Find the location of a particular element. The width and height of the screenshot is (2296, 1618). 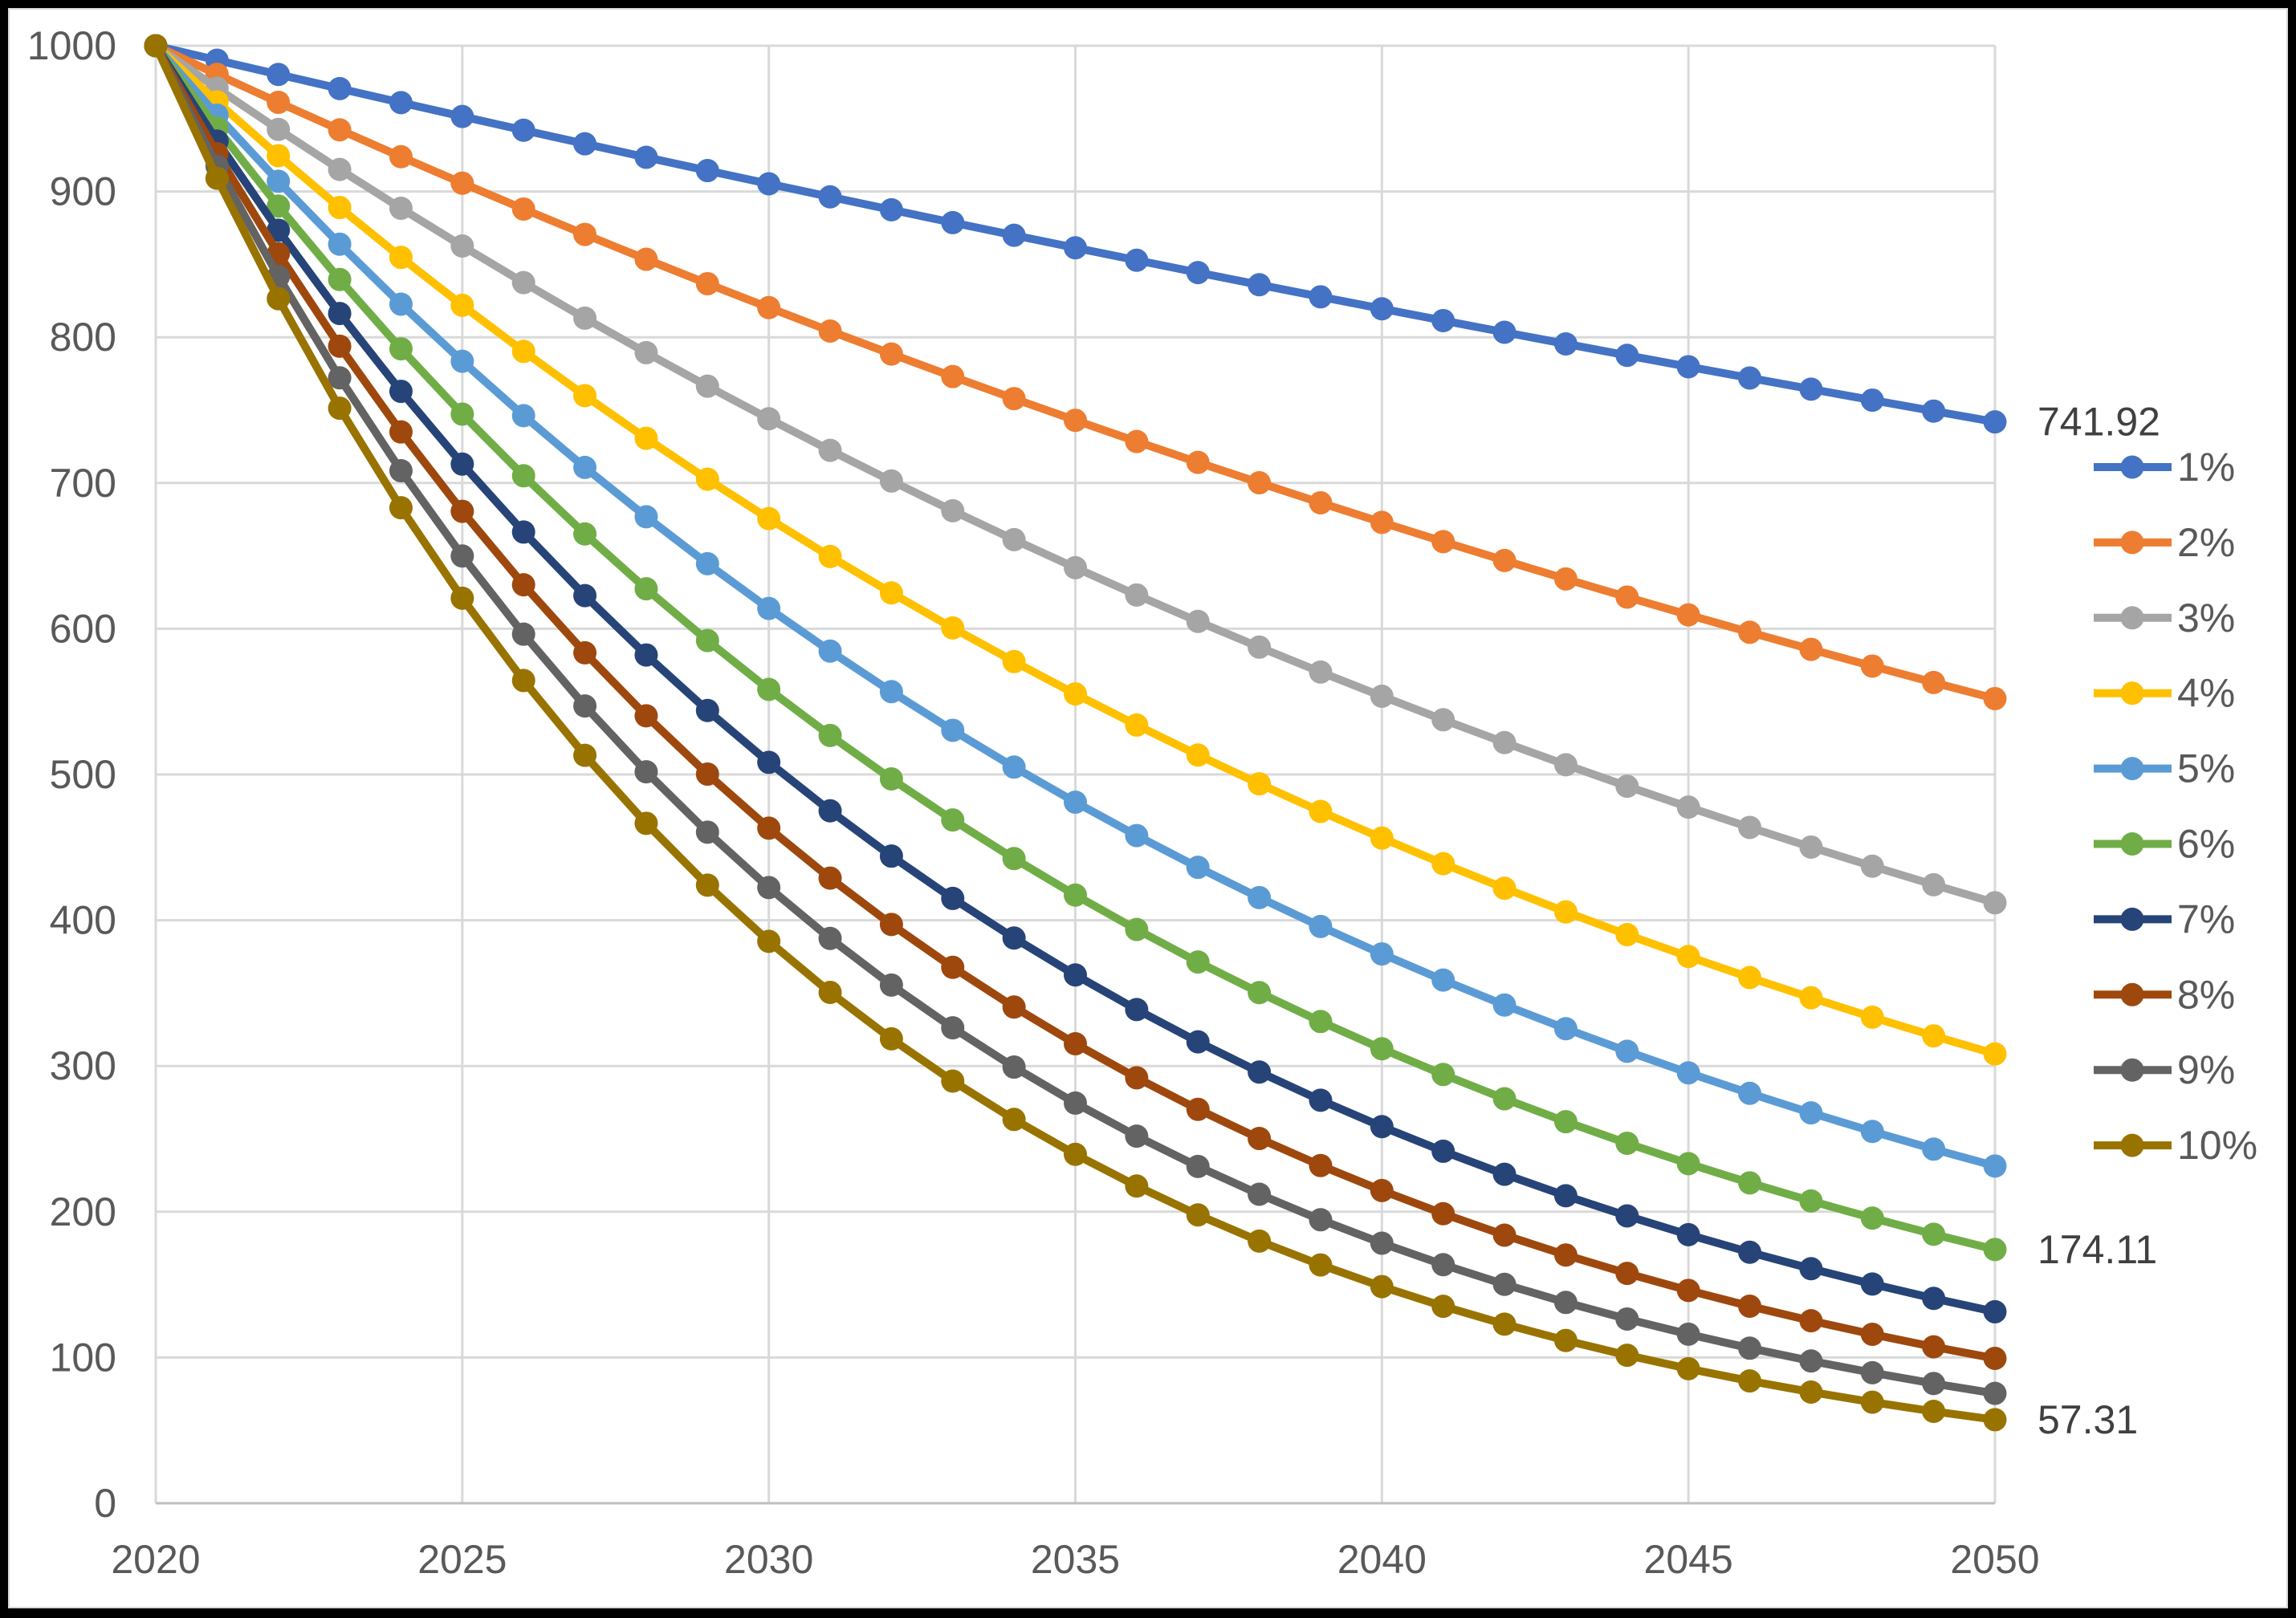

y-axis-tick-label: 100 is located at coordinates (83, 1358).